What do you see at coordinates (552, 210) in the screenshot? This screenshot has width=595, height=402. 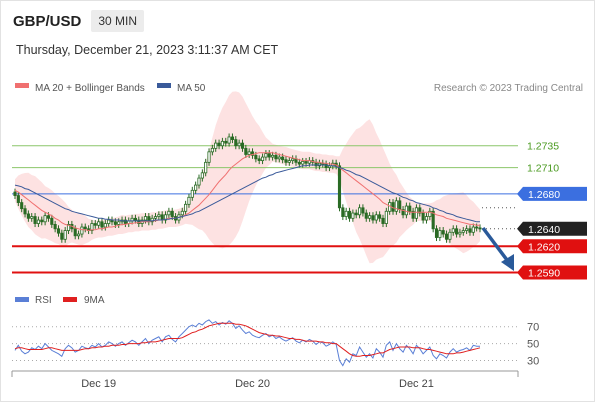 I see `level-tags: 1.2735 1.2710 1.2680 1.2640 1.2620 1.2590` at bounding box center [552, 210].